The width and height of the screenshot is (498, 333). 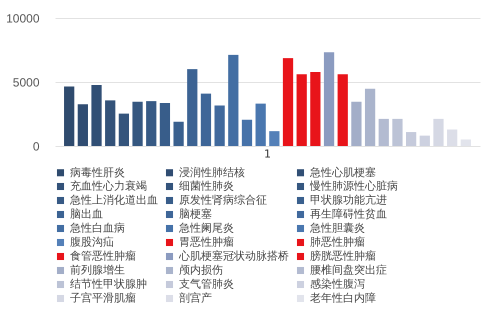 What do you see at coordinates (195, 214) in the screenshot?
I see `legend-label: 脑梗塞` at bounding box center [195, 214].